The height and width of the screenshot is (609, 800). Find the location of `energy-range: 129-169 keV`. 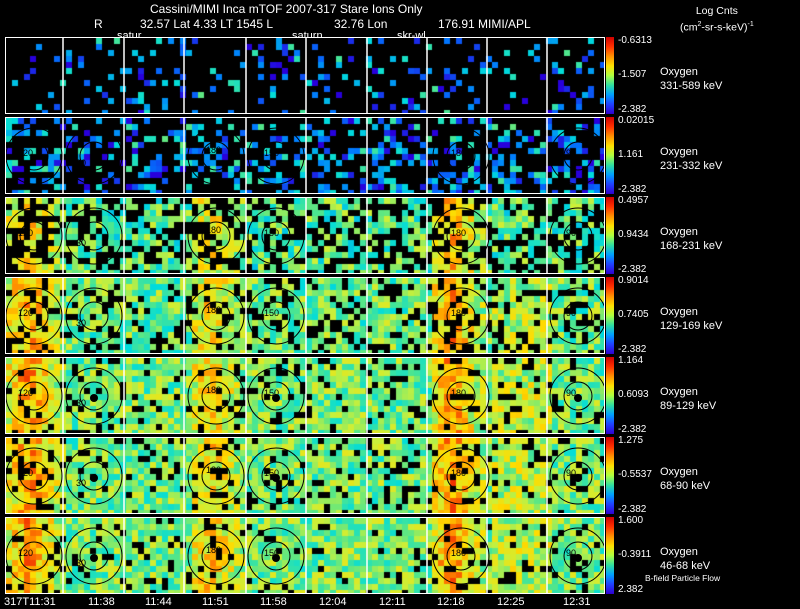

energy-range: 129-169 keV is located at coordinates (691, 326).